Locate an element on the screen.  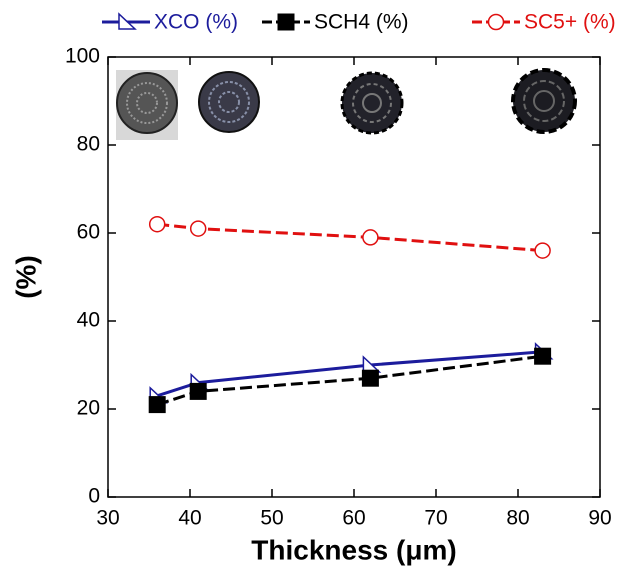
y-tick-label: 0 is located at coordinates (94, 496).